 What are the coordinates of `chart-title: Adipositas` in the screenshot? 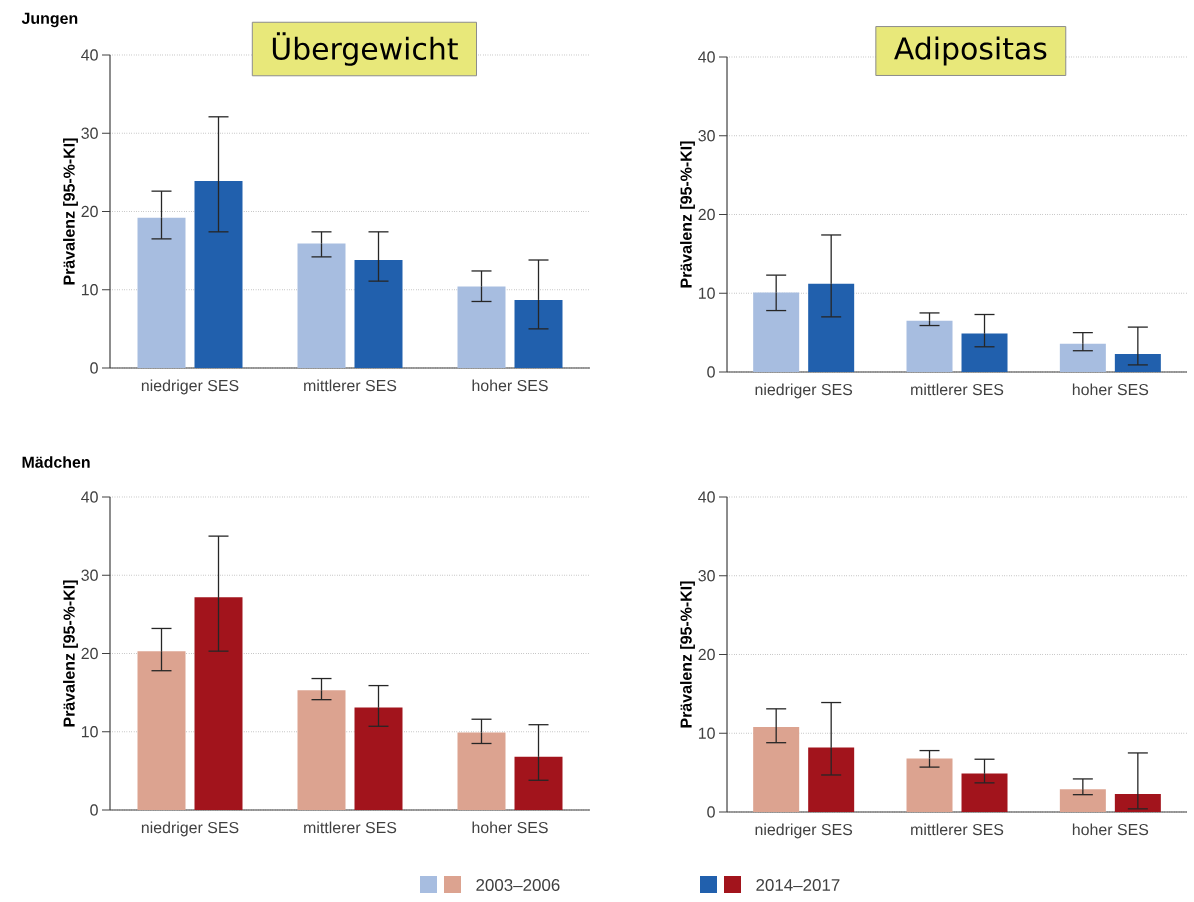 It's located at (970, 51).